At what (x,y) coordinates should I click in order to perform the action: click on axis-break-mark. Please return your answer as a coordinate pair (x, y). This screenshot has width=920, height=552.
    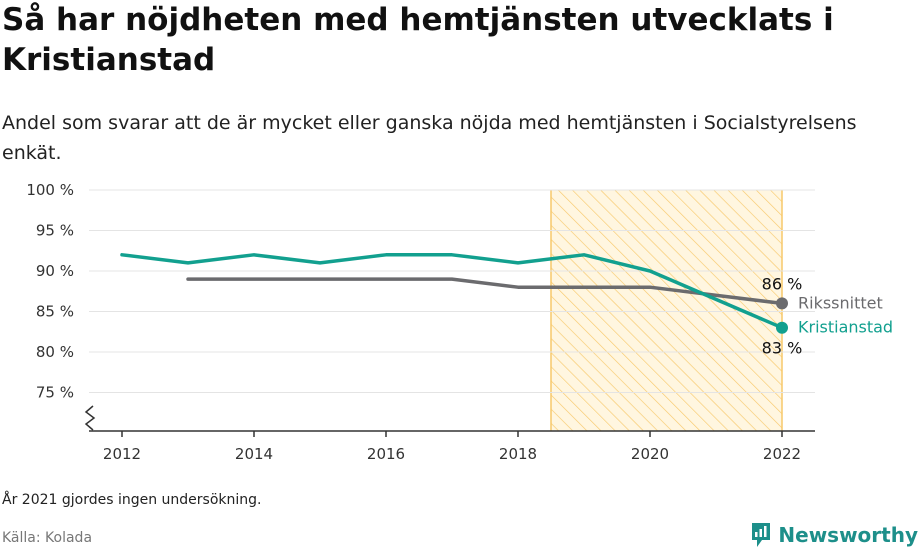
    Looking at the image, I should click on (90, 418).